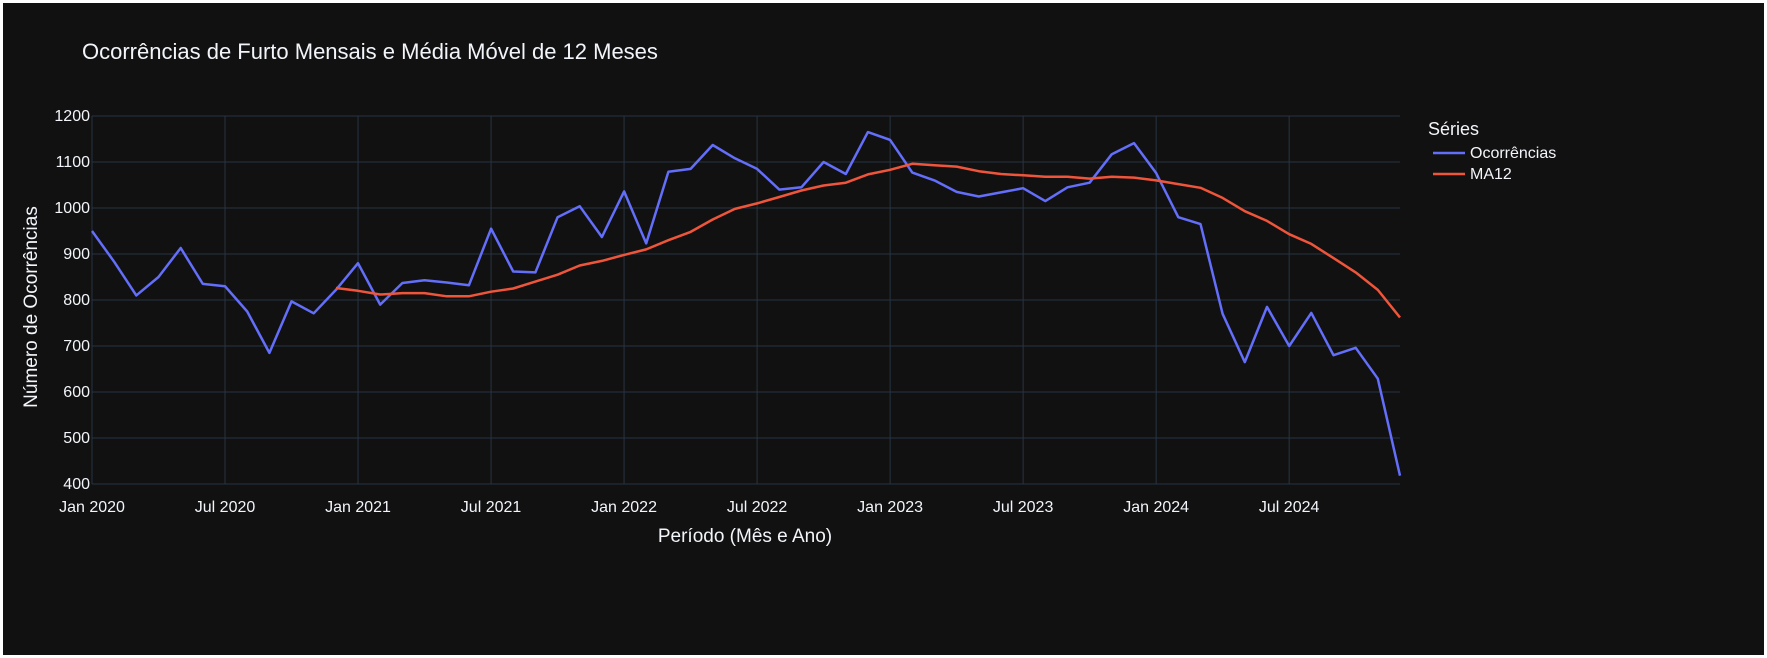  Describe the element at coordinates (1289, 507) in the screenshot. I see `x-tick-label: Jul 2024` at that location.